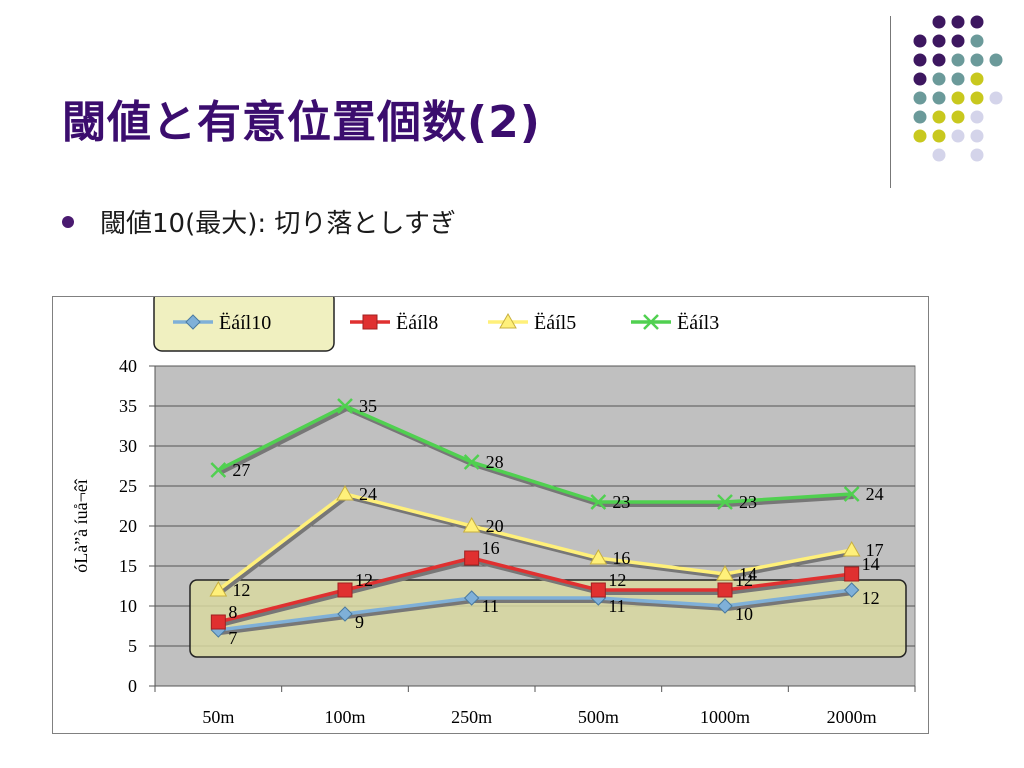 The height and width of the screenshot is (768, 1024). Describe the element at coordinates (698, 322) in the screenshot. I see `legend-label: Ëáíl3` at that location.